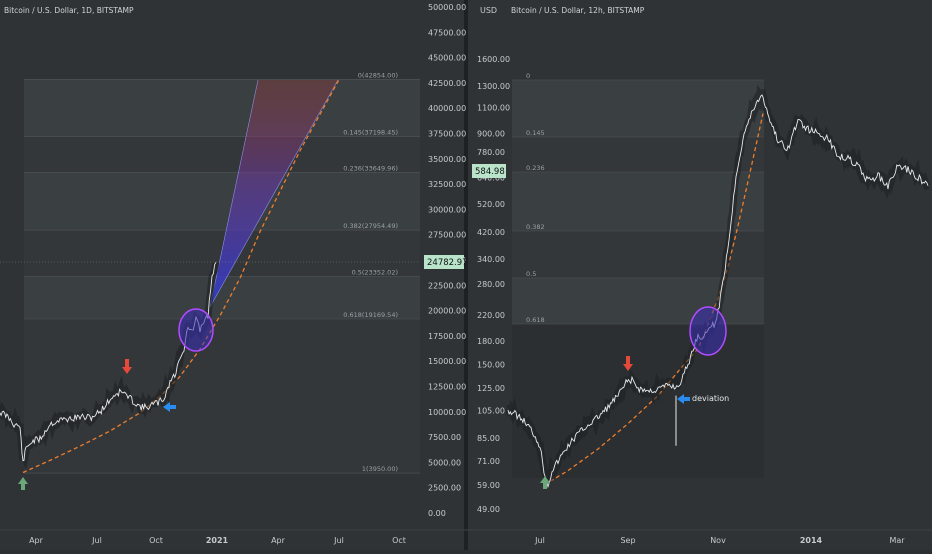 The height and width of the screenshot is (554, 932). Describe the element at coordinates (447, 159) in the screenshot. I see `y-tick-label: 35000.00` at that location.